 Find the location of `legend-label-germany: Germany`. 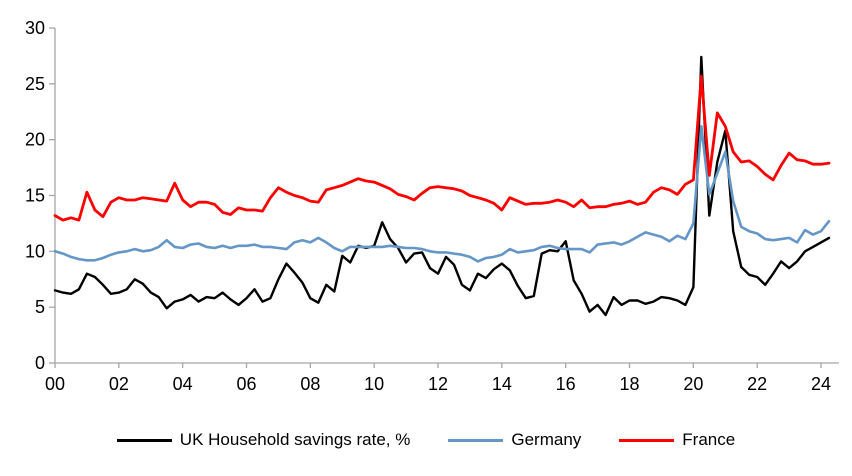

legend-label-germany: Germany is located at coordinates (546, 439).